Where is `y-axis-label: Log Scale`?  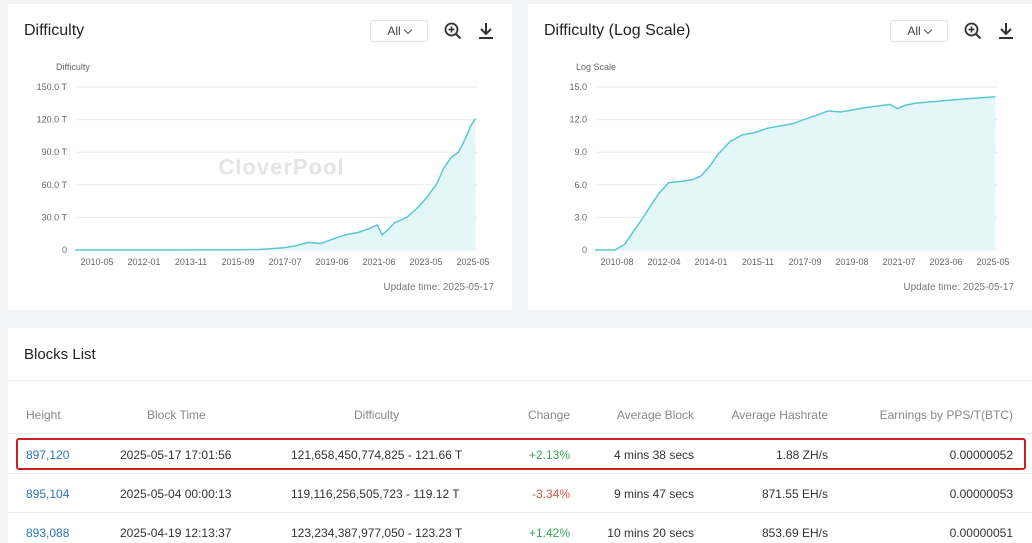 y-axis-label: Log Scale is located at coordinates (596, 67).